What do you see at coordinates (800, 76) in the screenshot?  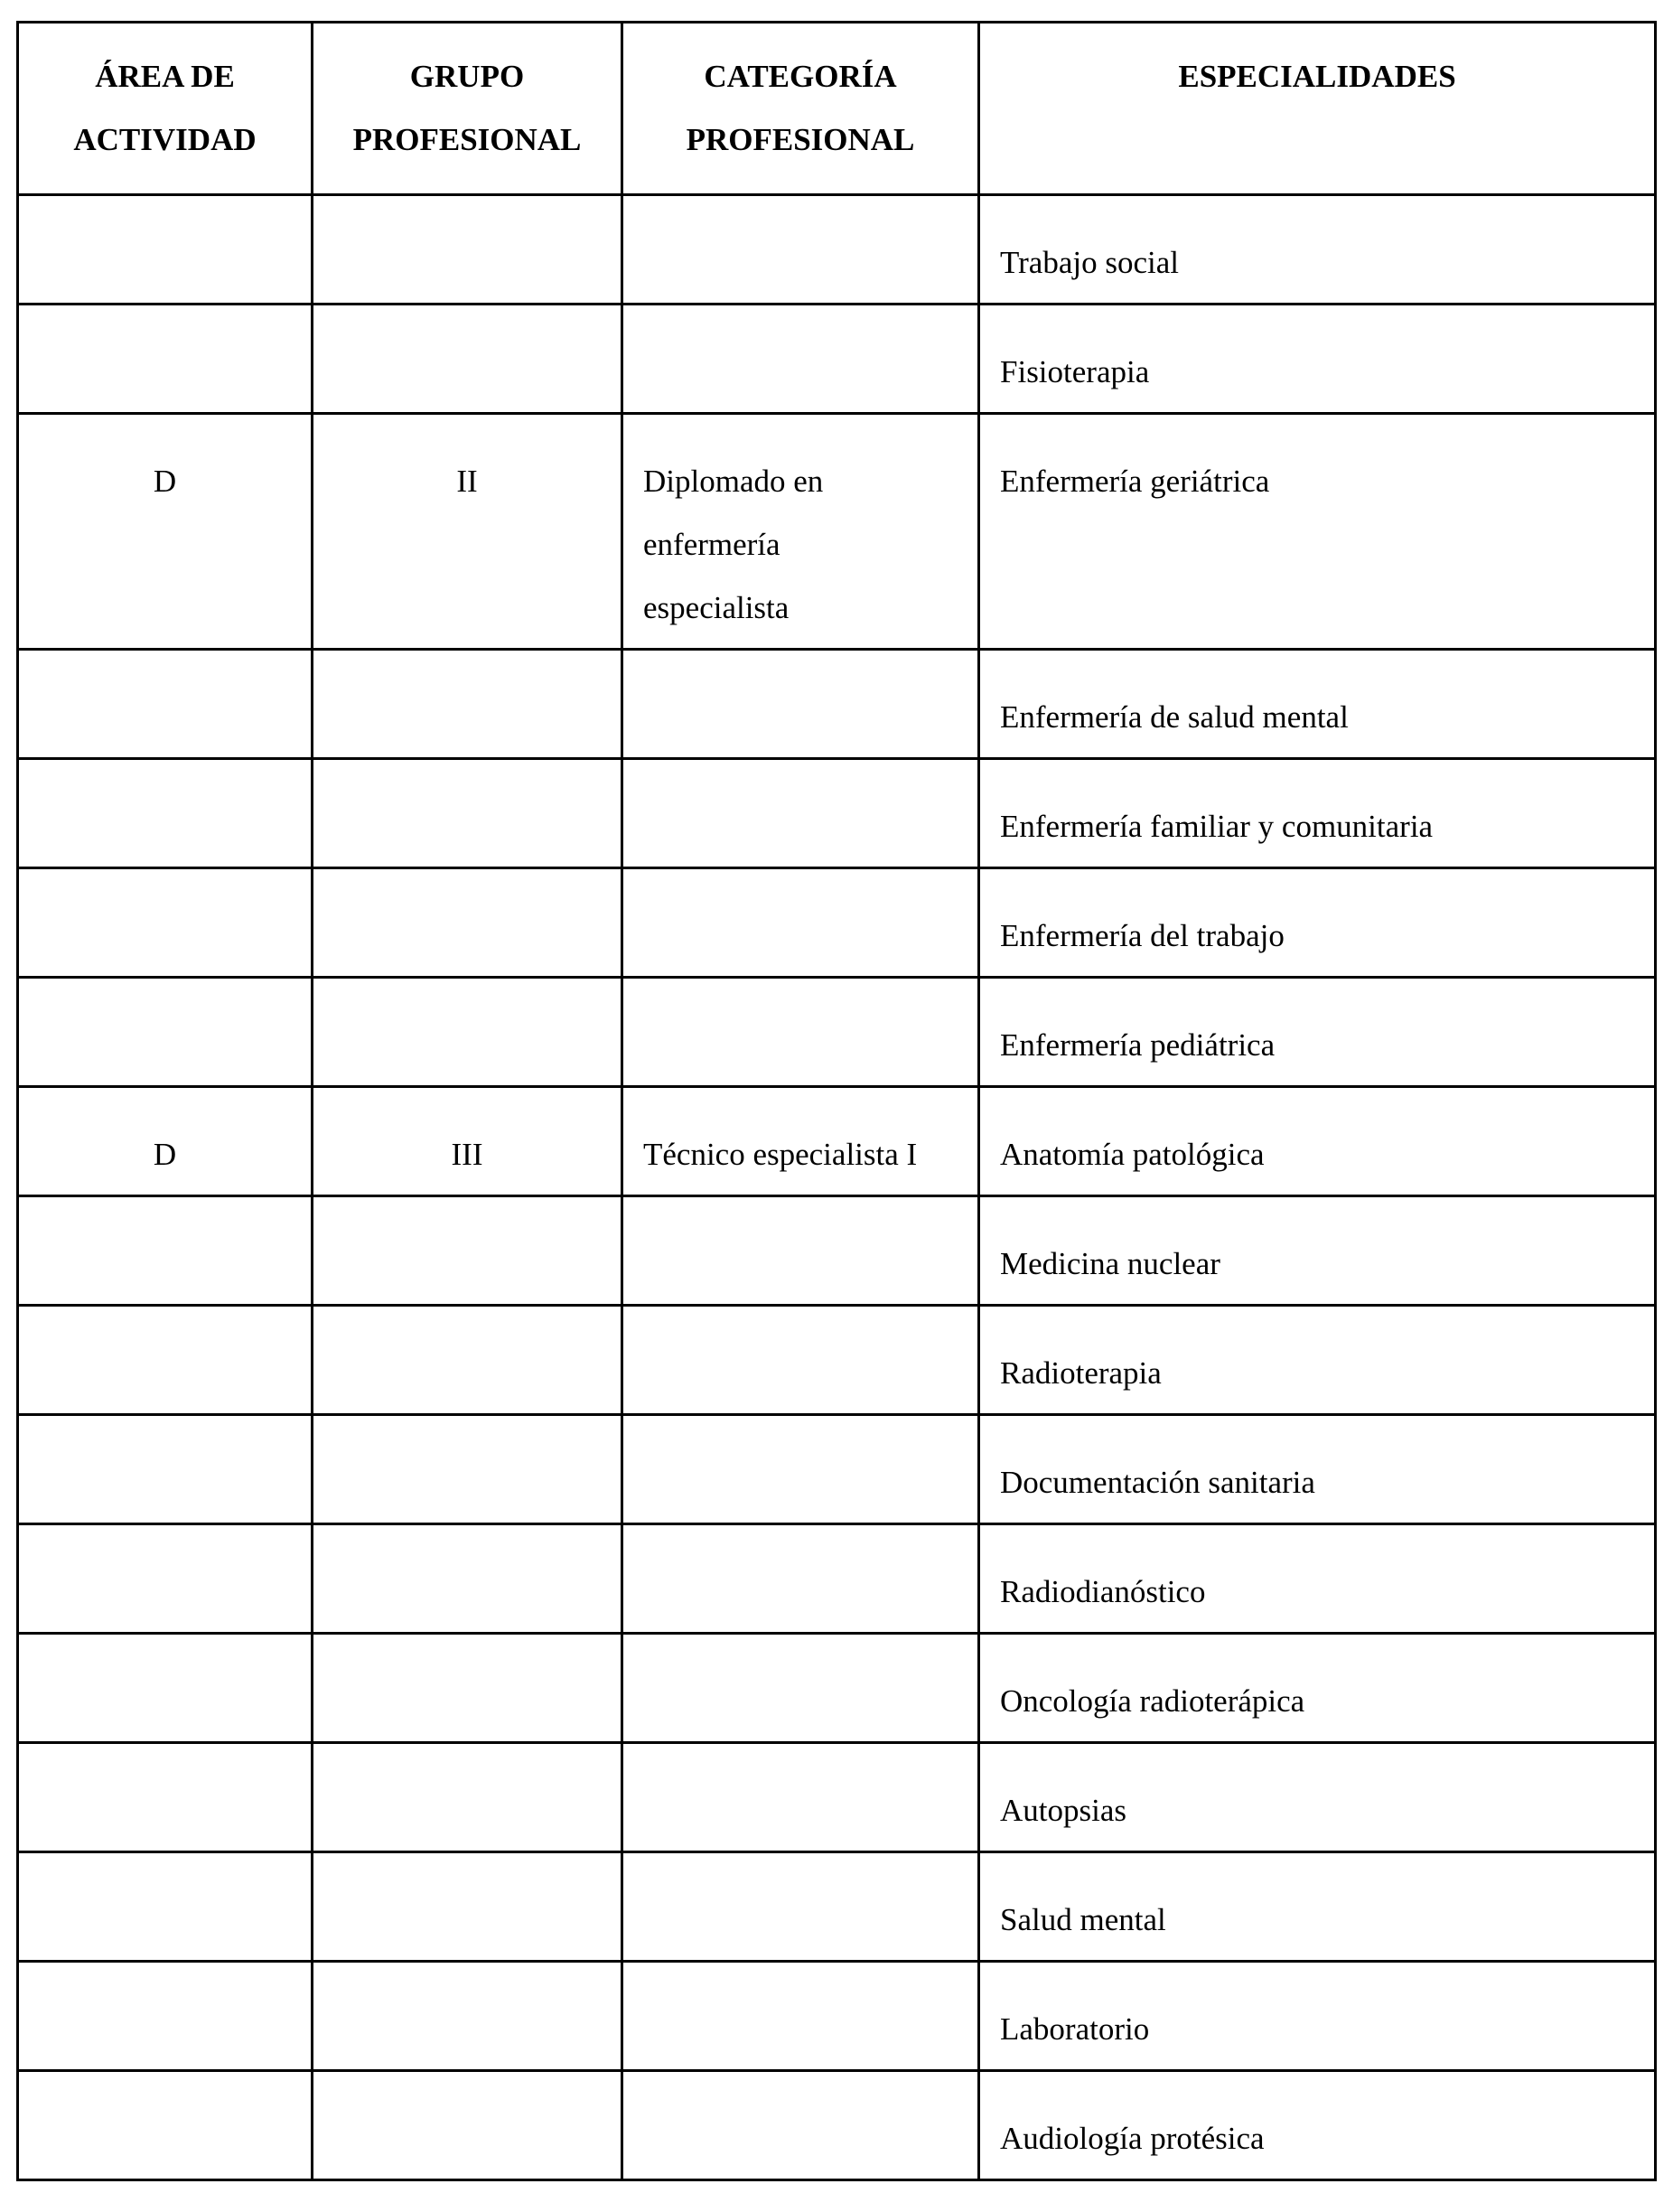 I see `header-line: CATEGORÍA` at bounding box center [800, 76].